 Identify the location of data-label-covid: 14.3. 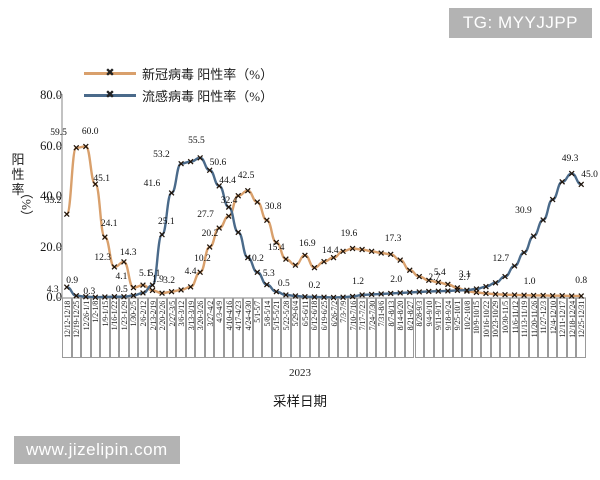
(128, 252).